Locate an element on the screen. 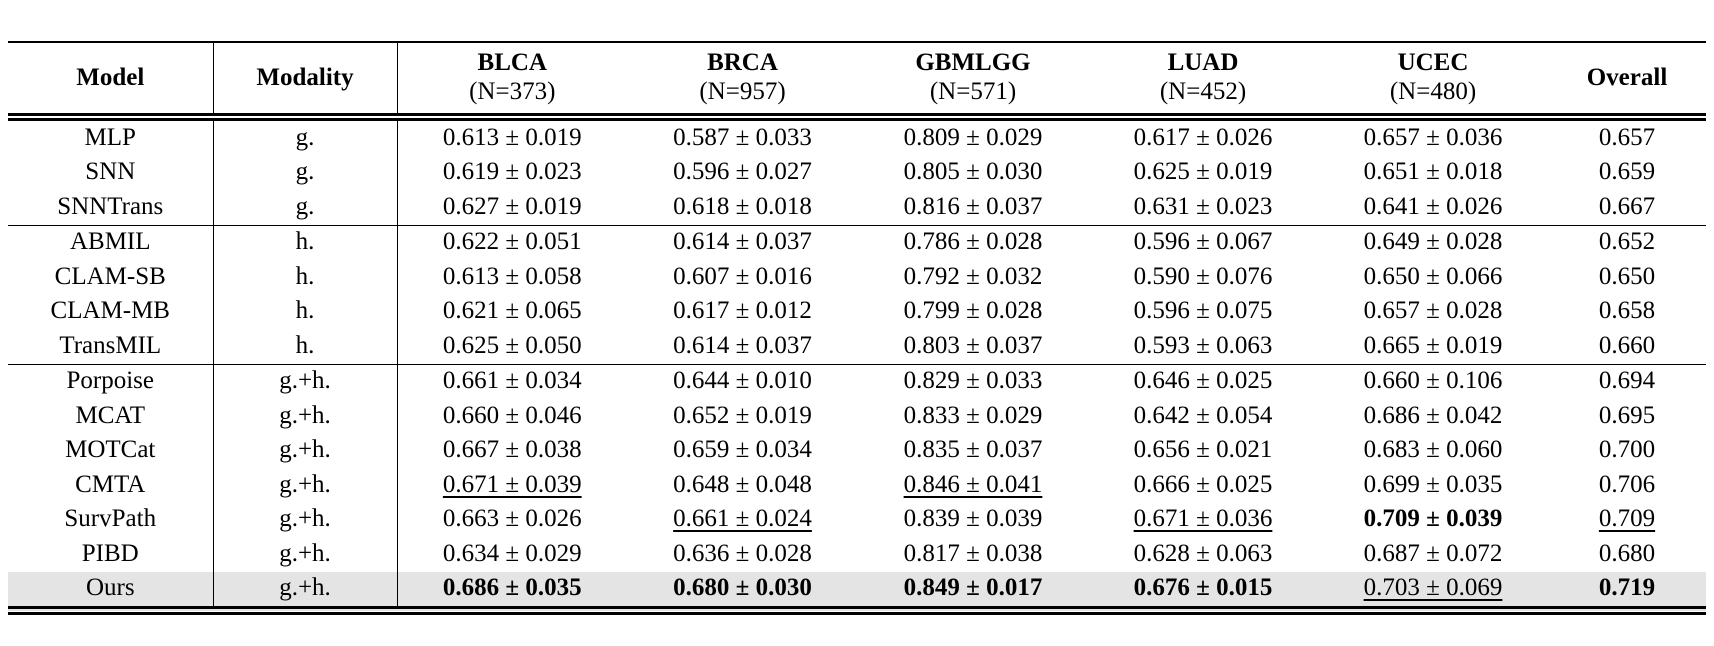  metric-value: 0.661 ± 0.024 is located at coordinates (742, 519).